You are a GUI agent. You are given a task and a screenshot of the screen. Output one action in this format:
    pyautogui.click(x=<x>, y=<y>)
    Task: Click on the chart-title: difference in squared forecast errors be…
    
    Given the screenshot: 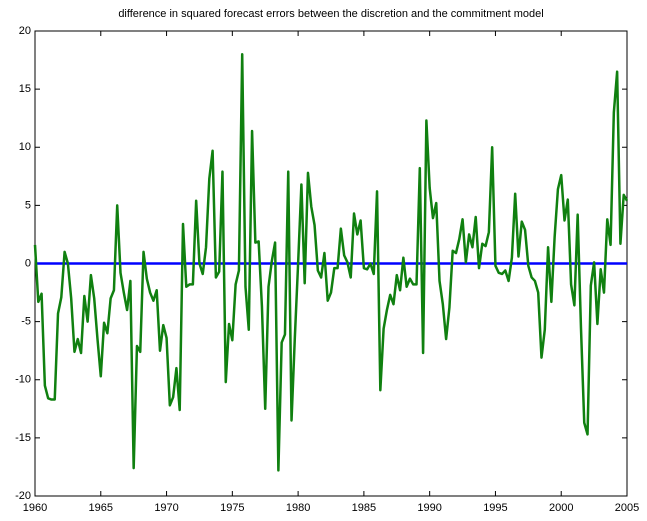 What is the action you would take?
    pyautogui.click(x=330, y=14)
    